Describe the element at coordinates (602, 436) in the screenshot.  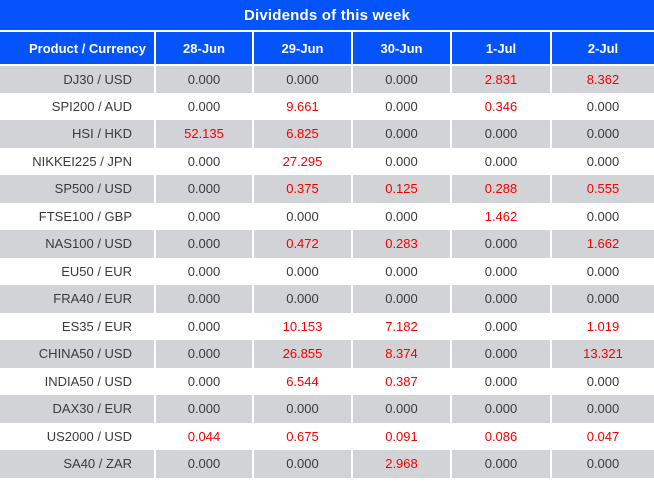
I see `dividend-value-cell: 0.047` at that location.